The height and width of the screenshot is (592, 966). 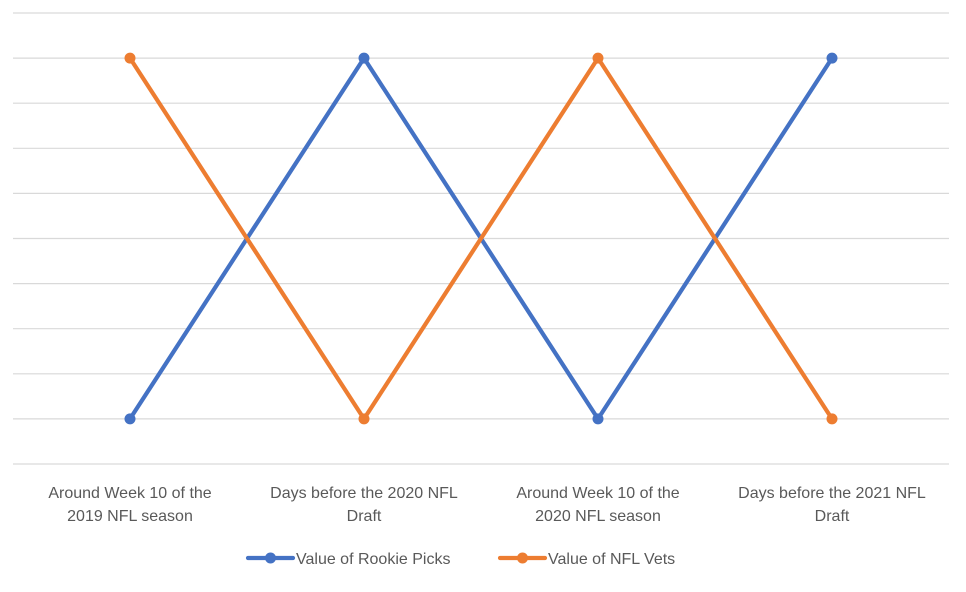 I want to click on x-tick-label: Around Week 10 of the 2020 NFL season, so click(x=597, y=505).